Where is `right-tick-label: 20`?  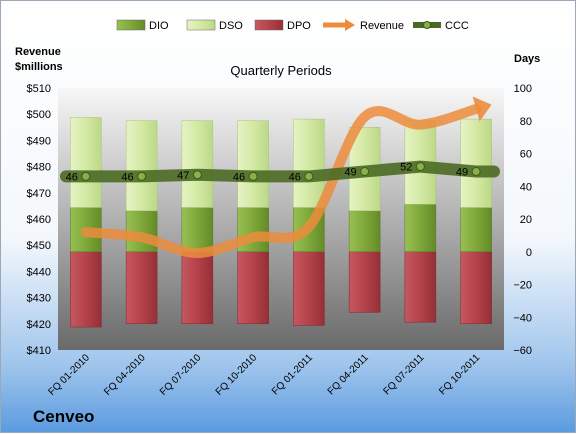
right-tick-label: 20 is located at coordinates (526, 220).